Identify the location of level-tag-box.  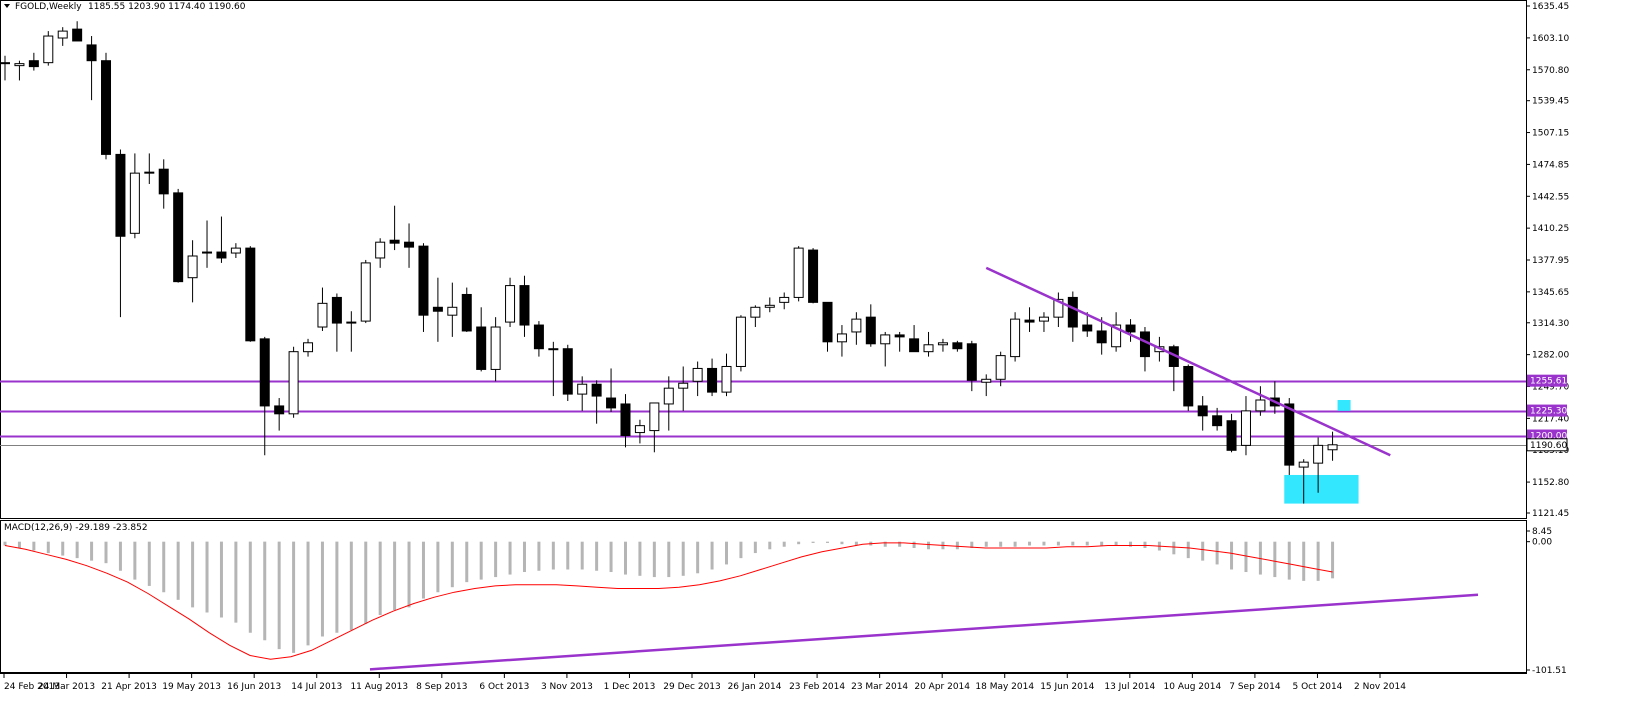
(1547, 380).